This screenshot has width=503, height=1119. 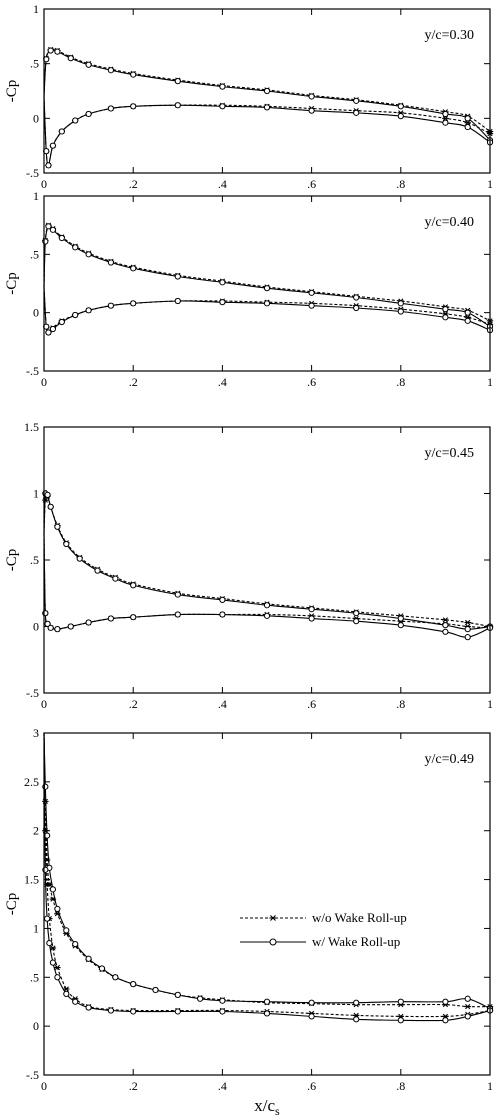 What do you see at coordinates (359, 917) in the screenshot?
I see `legend-label: w/o Wake Roll-up` at bounding box center [359, 917].